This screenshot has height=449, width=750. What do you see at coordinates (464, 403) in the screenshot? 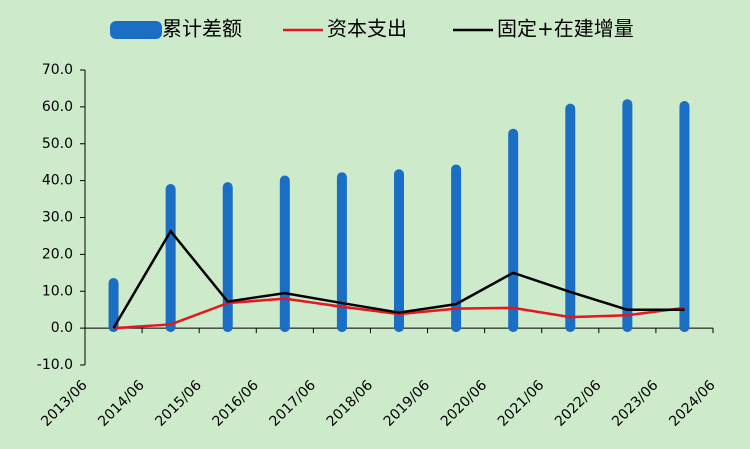
I see `x-tick-label: 2020/06` at bounding box center [464, 403].